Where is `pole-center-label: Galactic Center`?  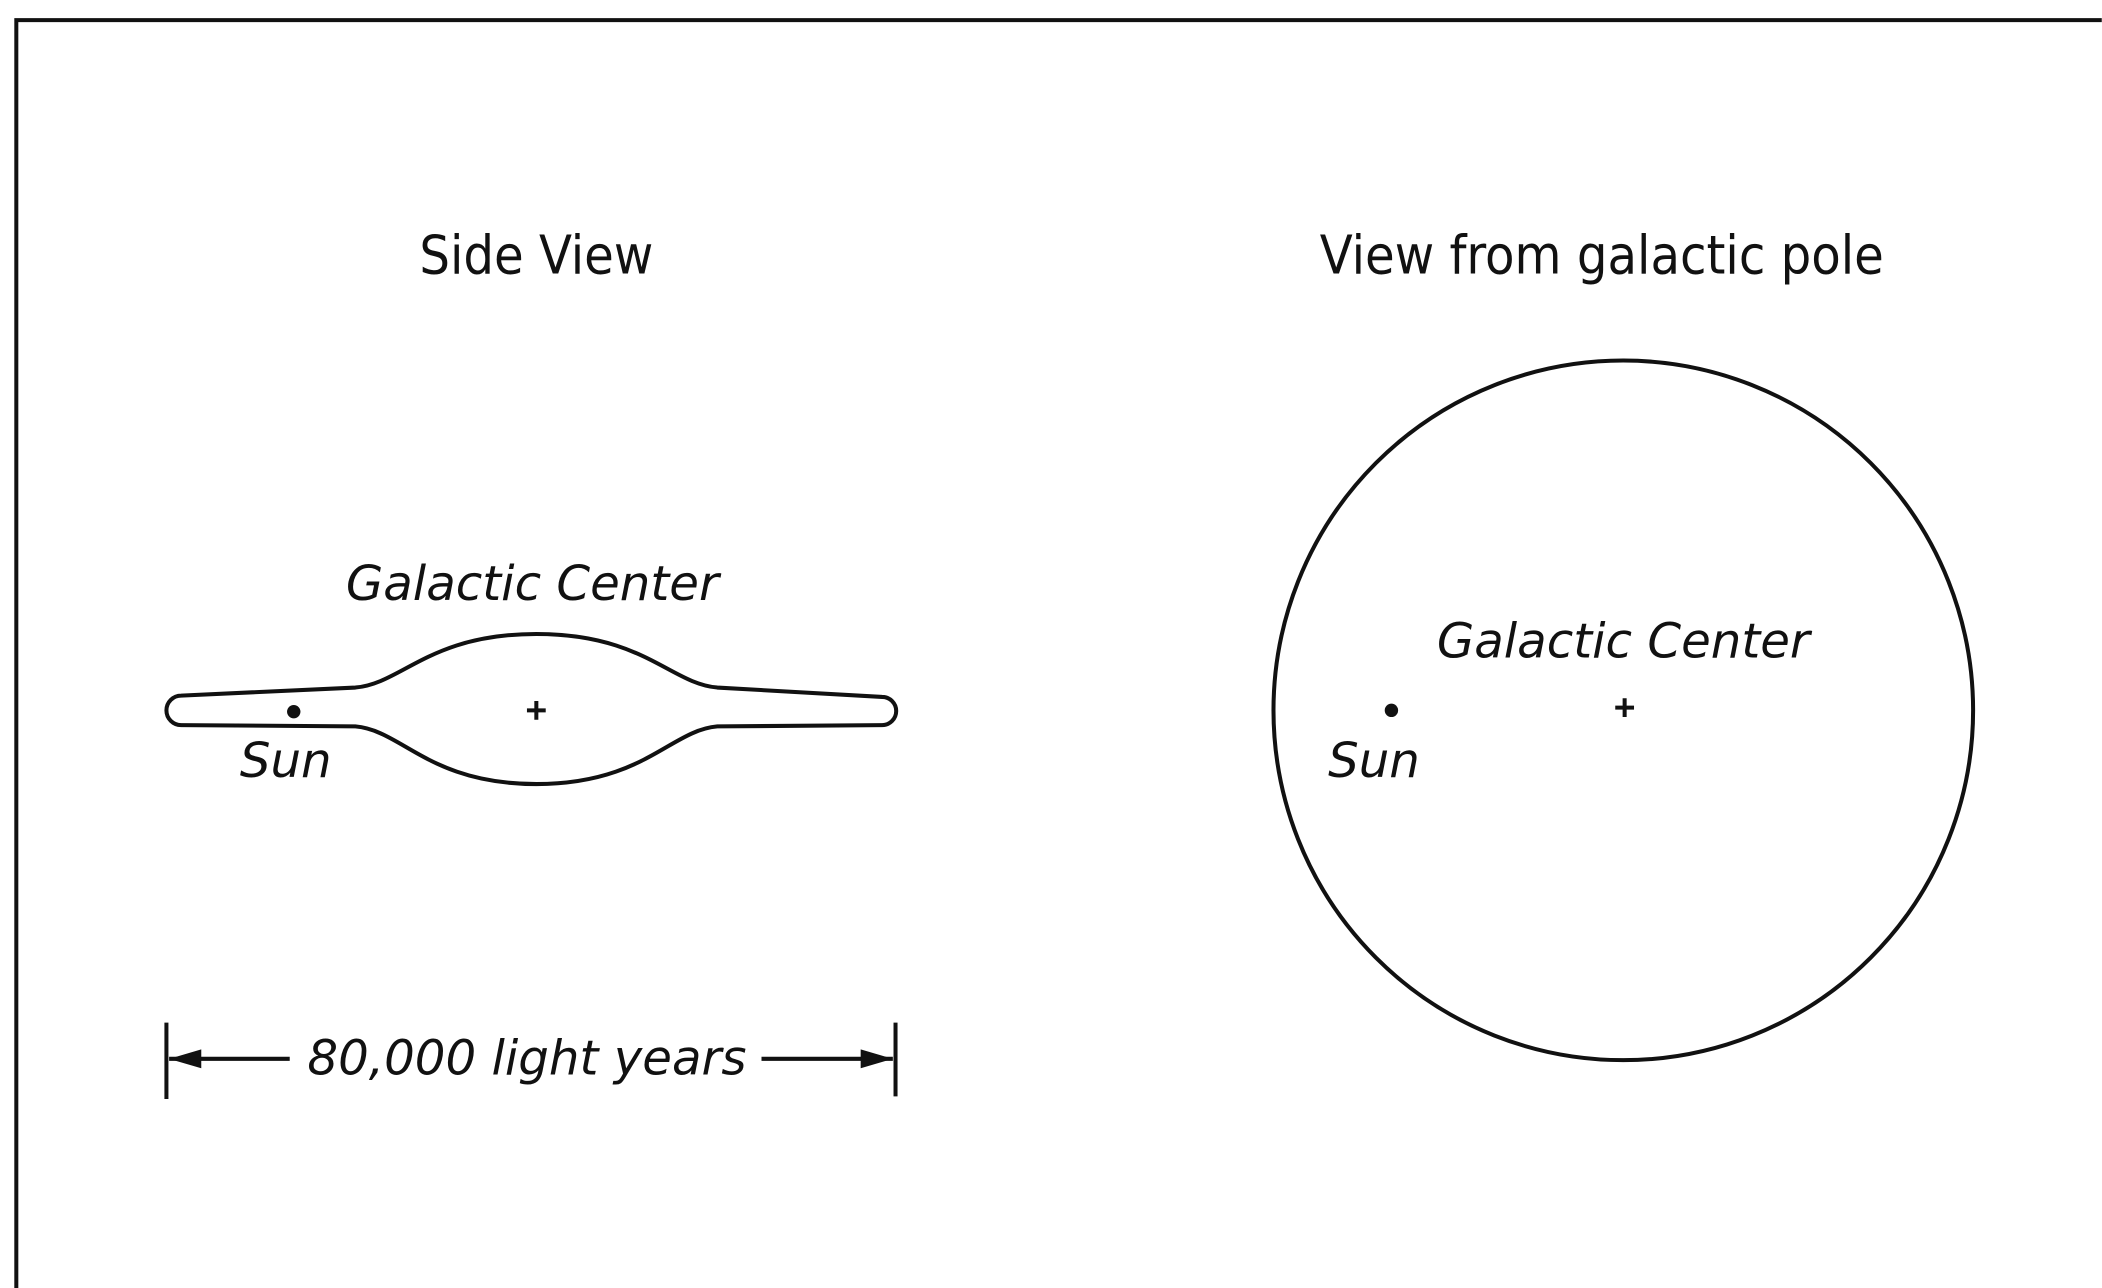 pole-center-label: Galactic Center is located at coordinates (1625, 642).